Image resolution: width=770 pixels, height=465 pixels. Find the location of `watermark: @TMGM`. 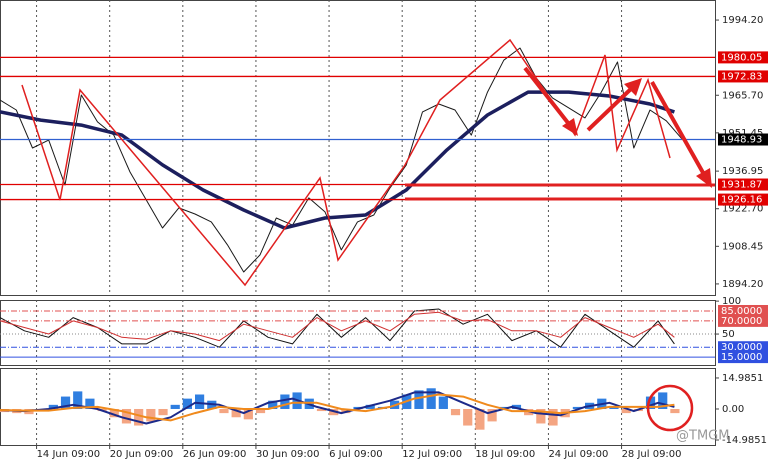

watermark: @TMGM is located at coordinates (702, 436).